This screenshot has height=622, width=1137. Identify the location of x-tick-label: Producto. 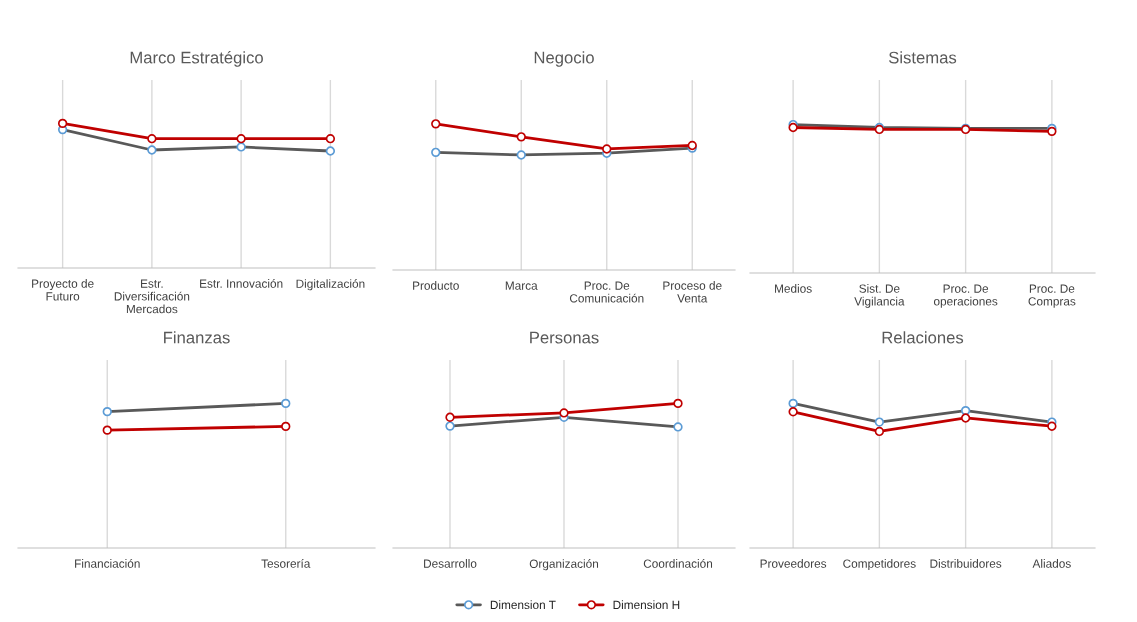
(436, 285).